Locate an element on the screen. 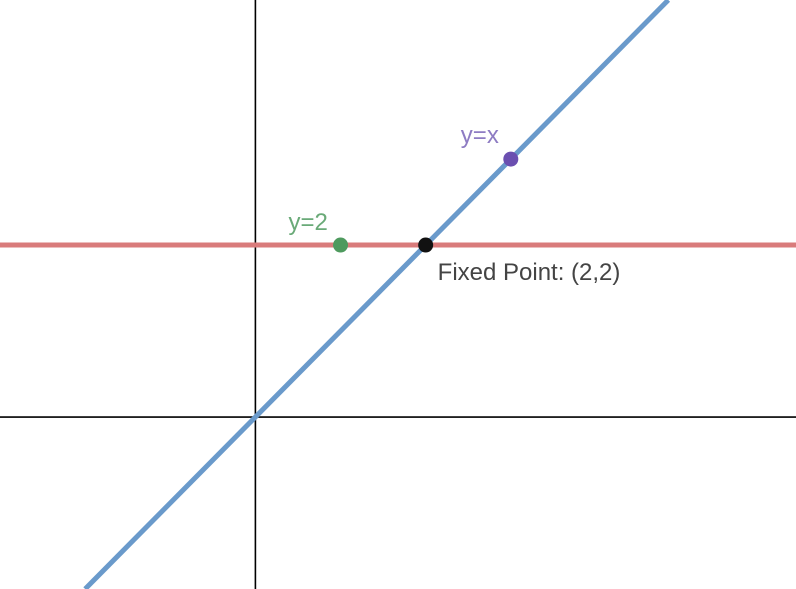 This screenshot has height=589, width=796. label-fixed-point: Fixed Point: (2,2) is located at coordinates (529, 272).